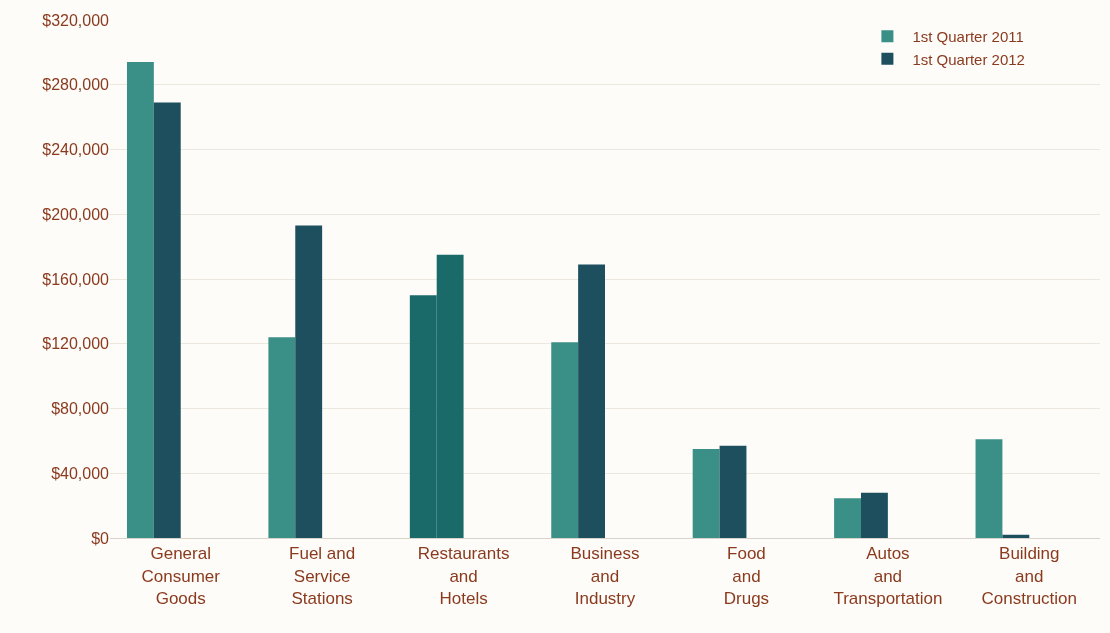  I want to click on y-tick-label: $200,000, so click(76, 214).